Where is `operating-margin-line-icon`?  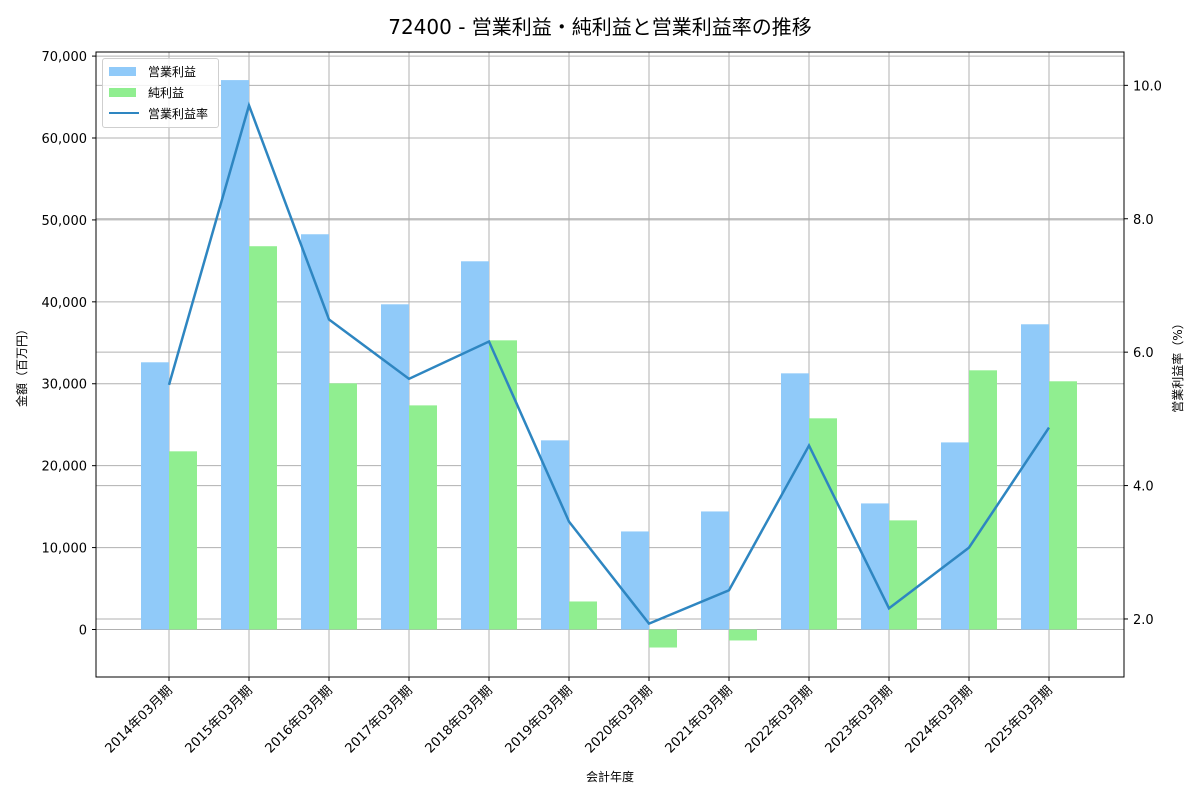
operating-margin-line-icon is located at coordinates (124, 113).